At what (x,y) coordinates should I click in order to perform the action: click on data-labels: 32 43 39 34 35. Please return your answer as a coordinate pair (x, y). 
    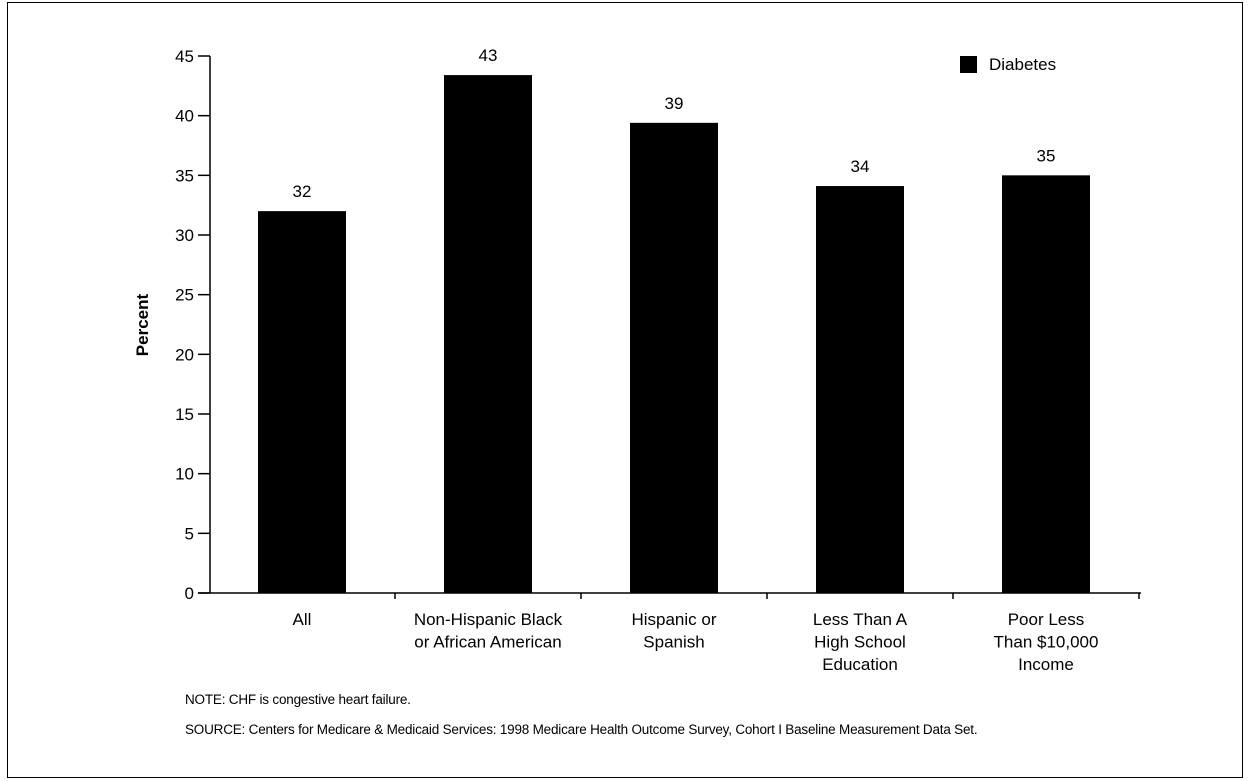
    Looking at the image, I should click on (674, 123).